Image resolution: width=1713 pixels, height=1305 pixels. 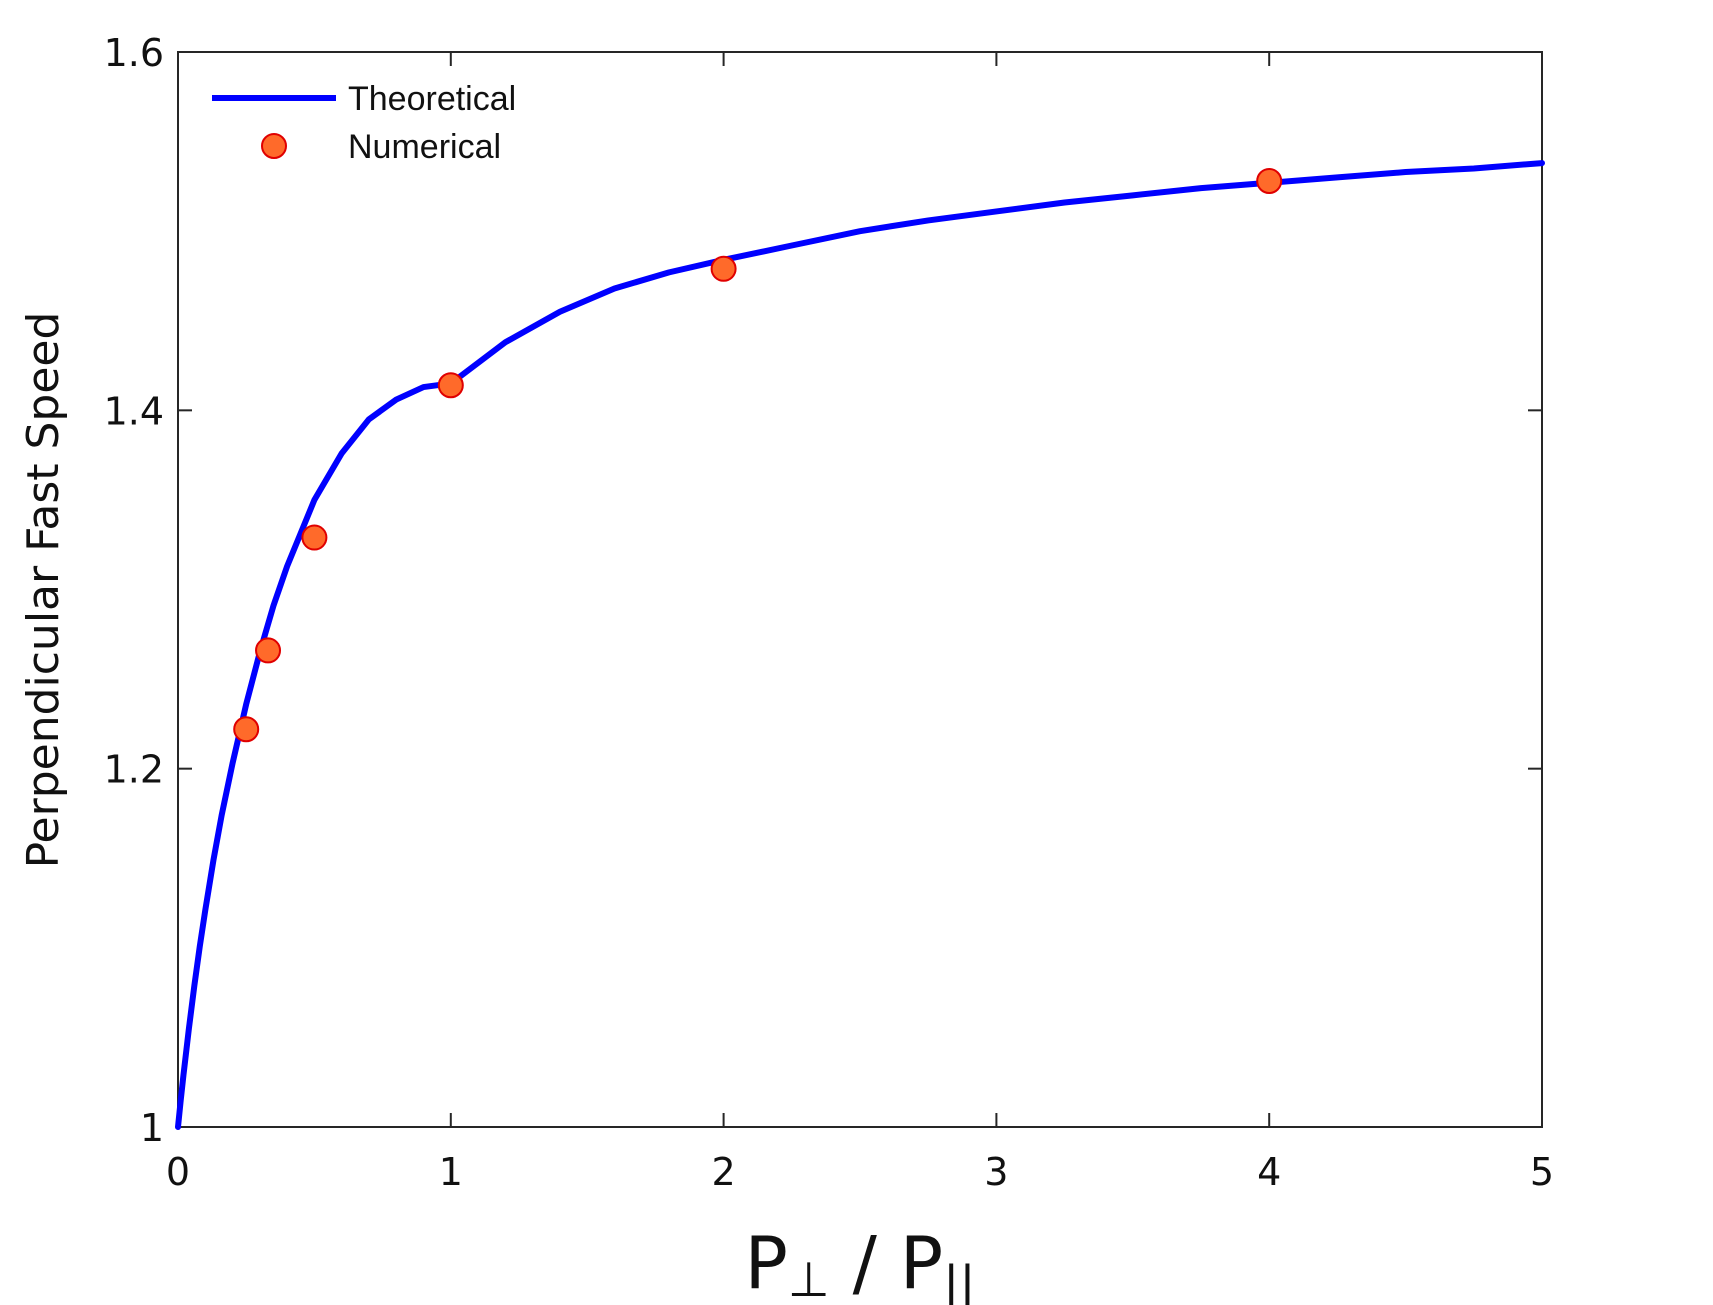 What do you see at coordinates (424, 147) in the screenshot?
I see `legend-label-numerical: Numerical` at bounding box center [424, 147].